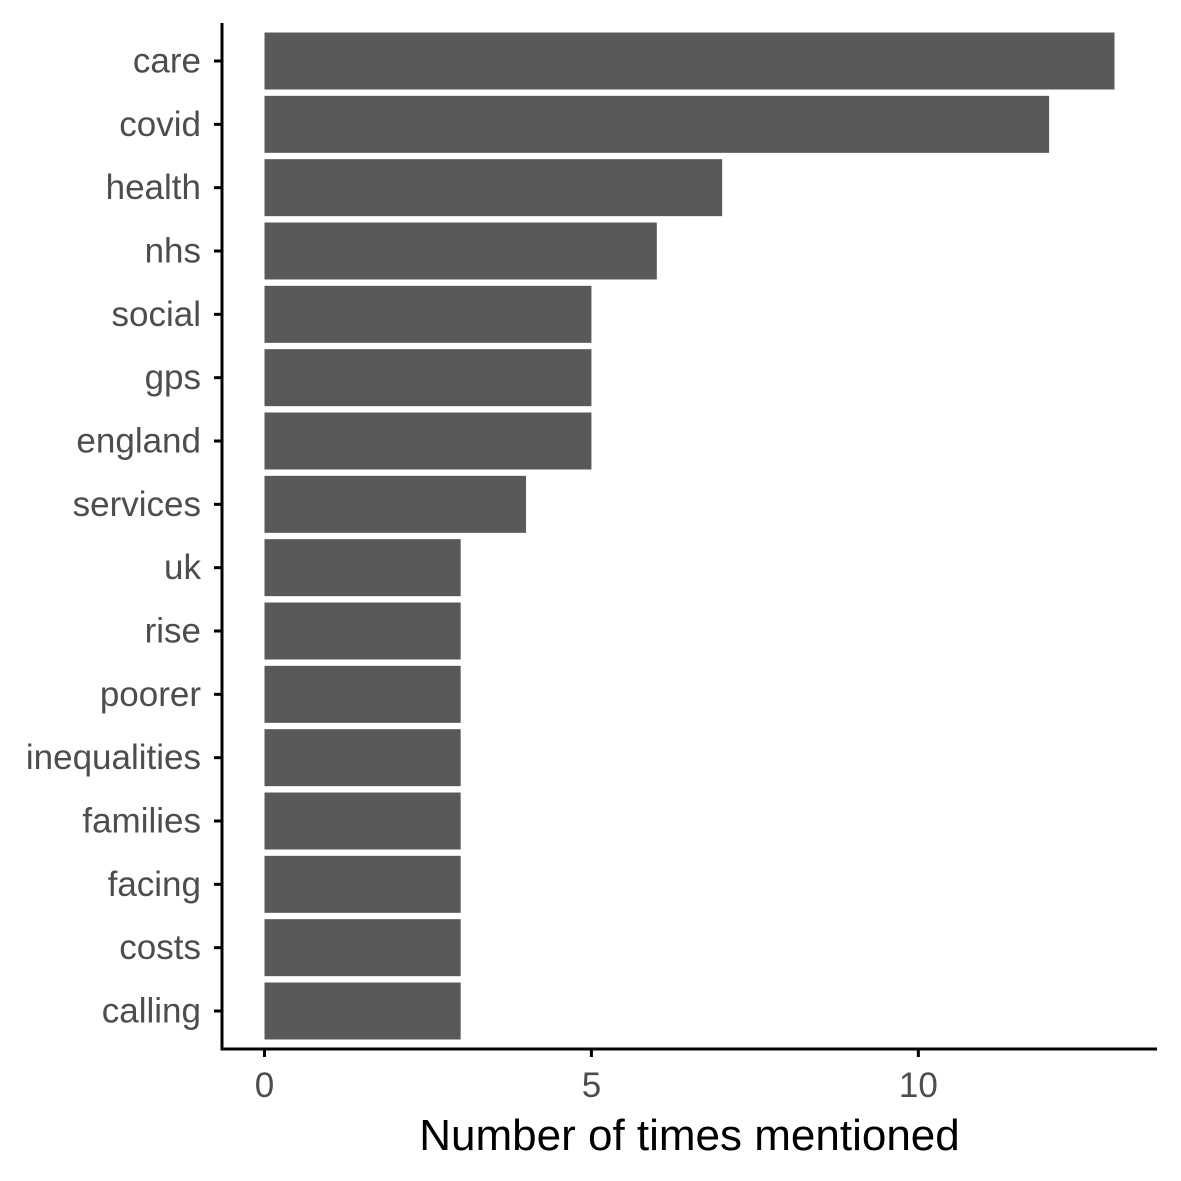 The image size is (1181, 1181). I want to click on bar-covid, so click(657, 124).